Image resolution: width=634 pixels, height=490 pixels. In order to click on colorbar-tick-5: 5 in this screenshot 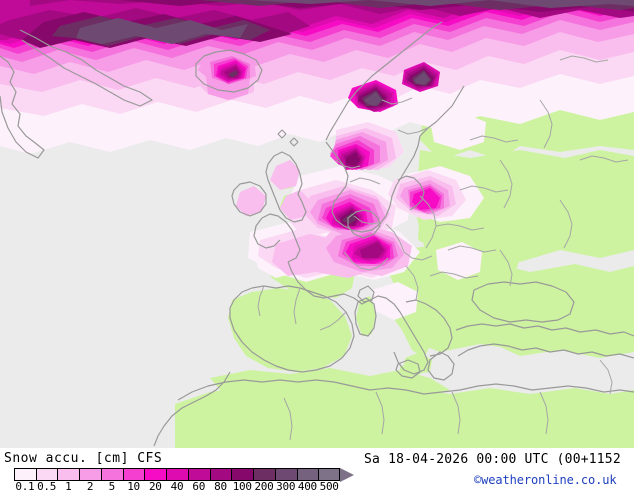, I will do `click(112, 485)`.